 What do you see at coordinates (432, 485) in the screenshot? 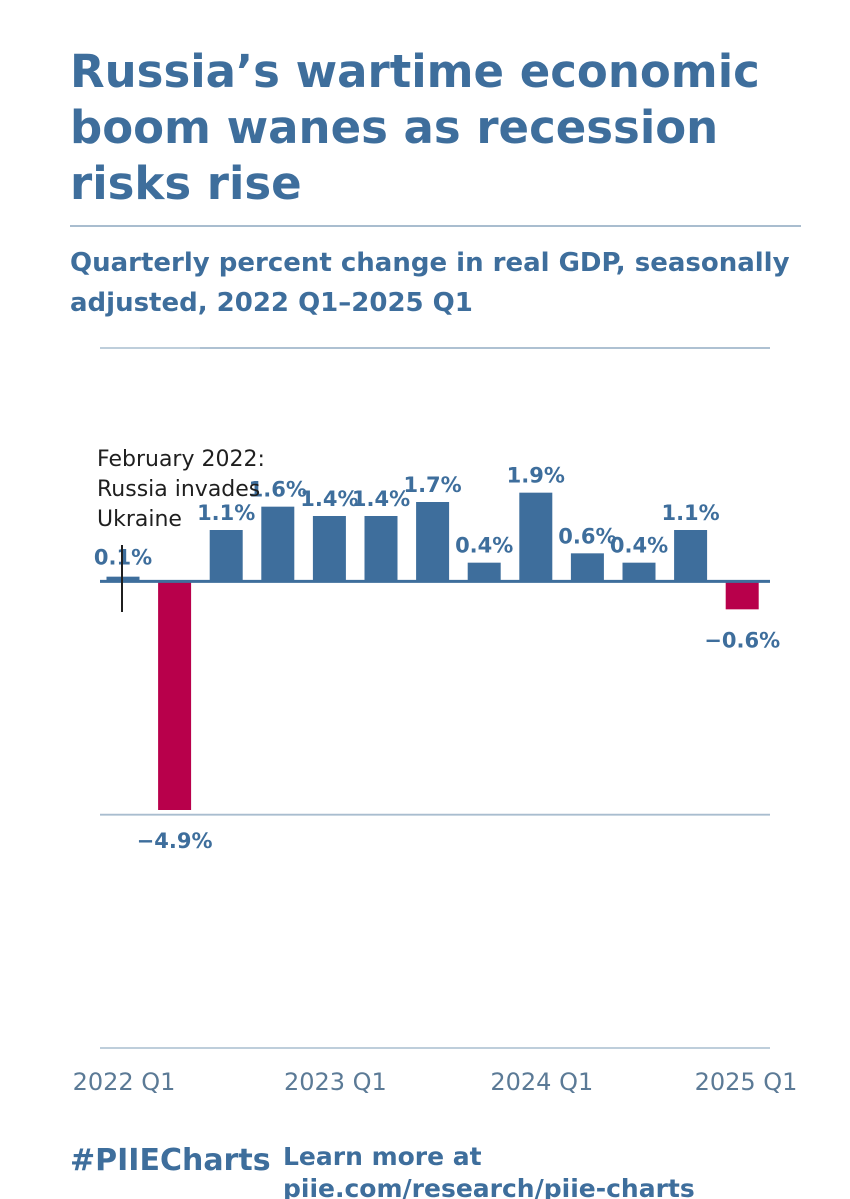
I see `value-label: 1.7%` at bounding box center [432, 485].